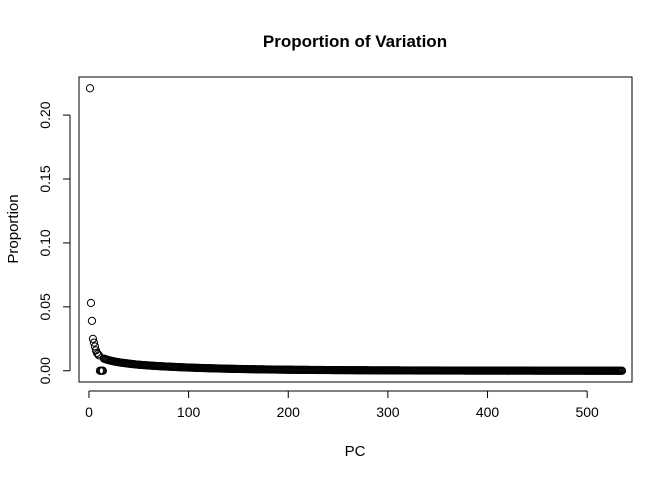 The width and height of the screenshot is (672, 480). I want to click on y-axis: 0.00 0.05 0.10 0.15 0.20, so click(54, 242).